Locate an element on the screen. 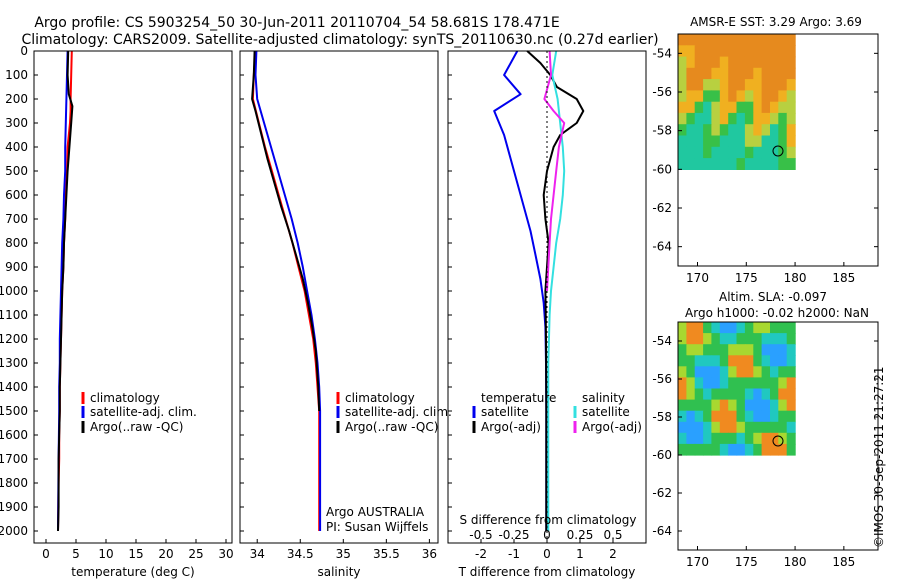 This screenshot has width=900, height=580. y-tick-label: 300 is located at coordinates (16, 123).